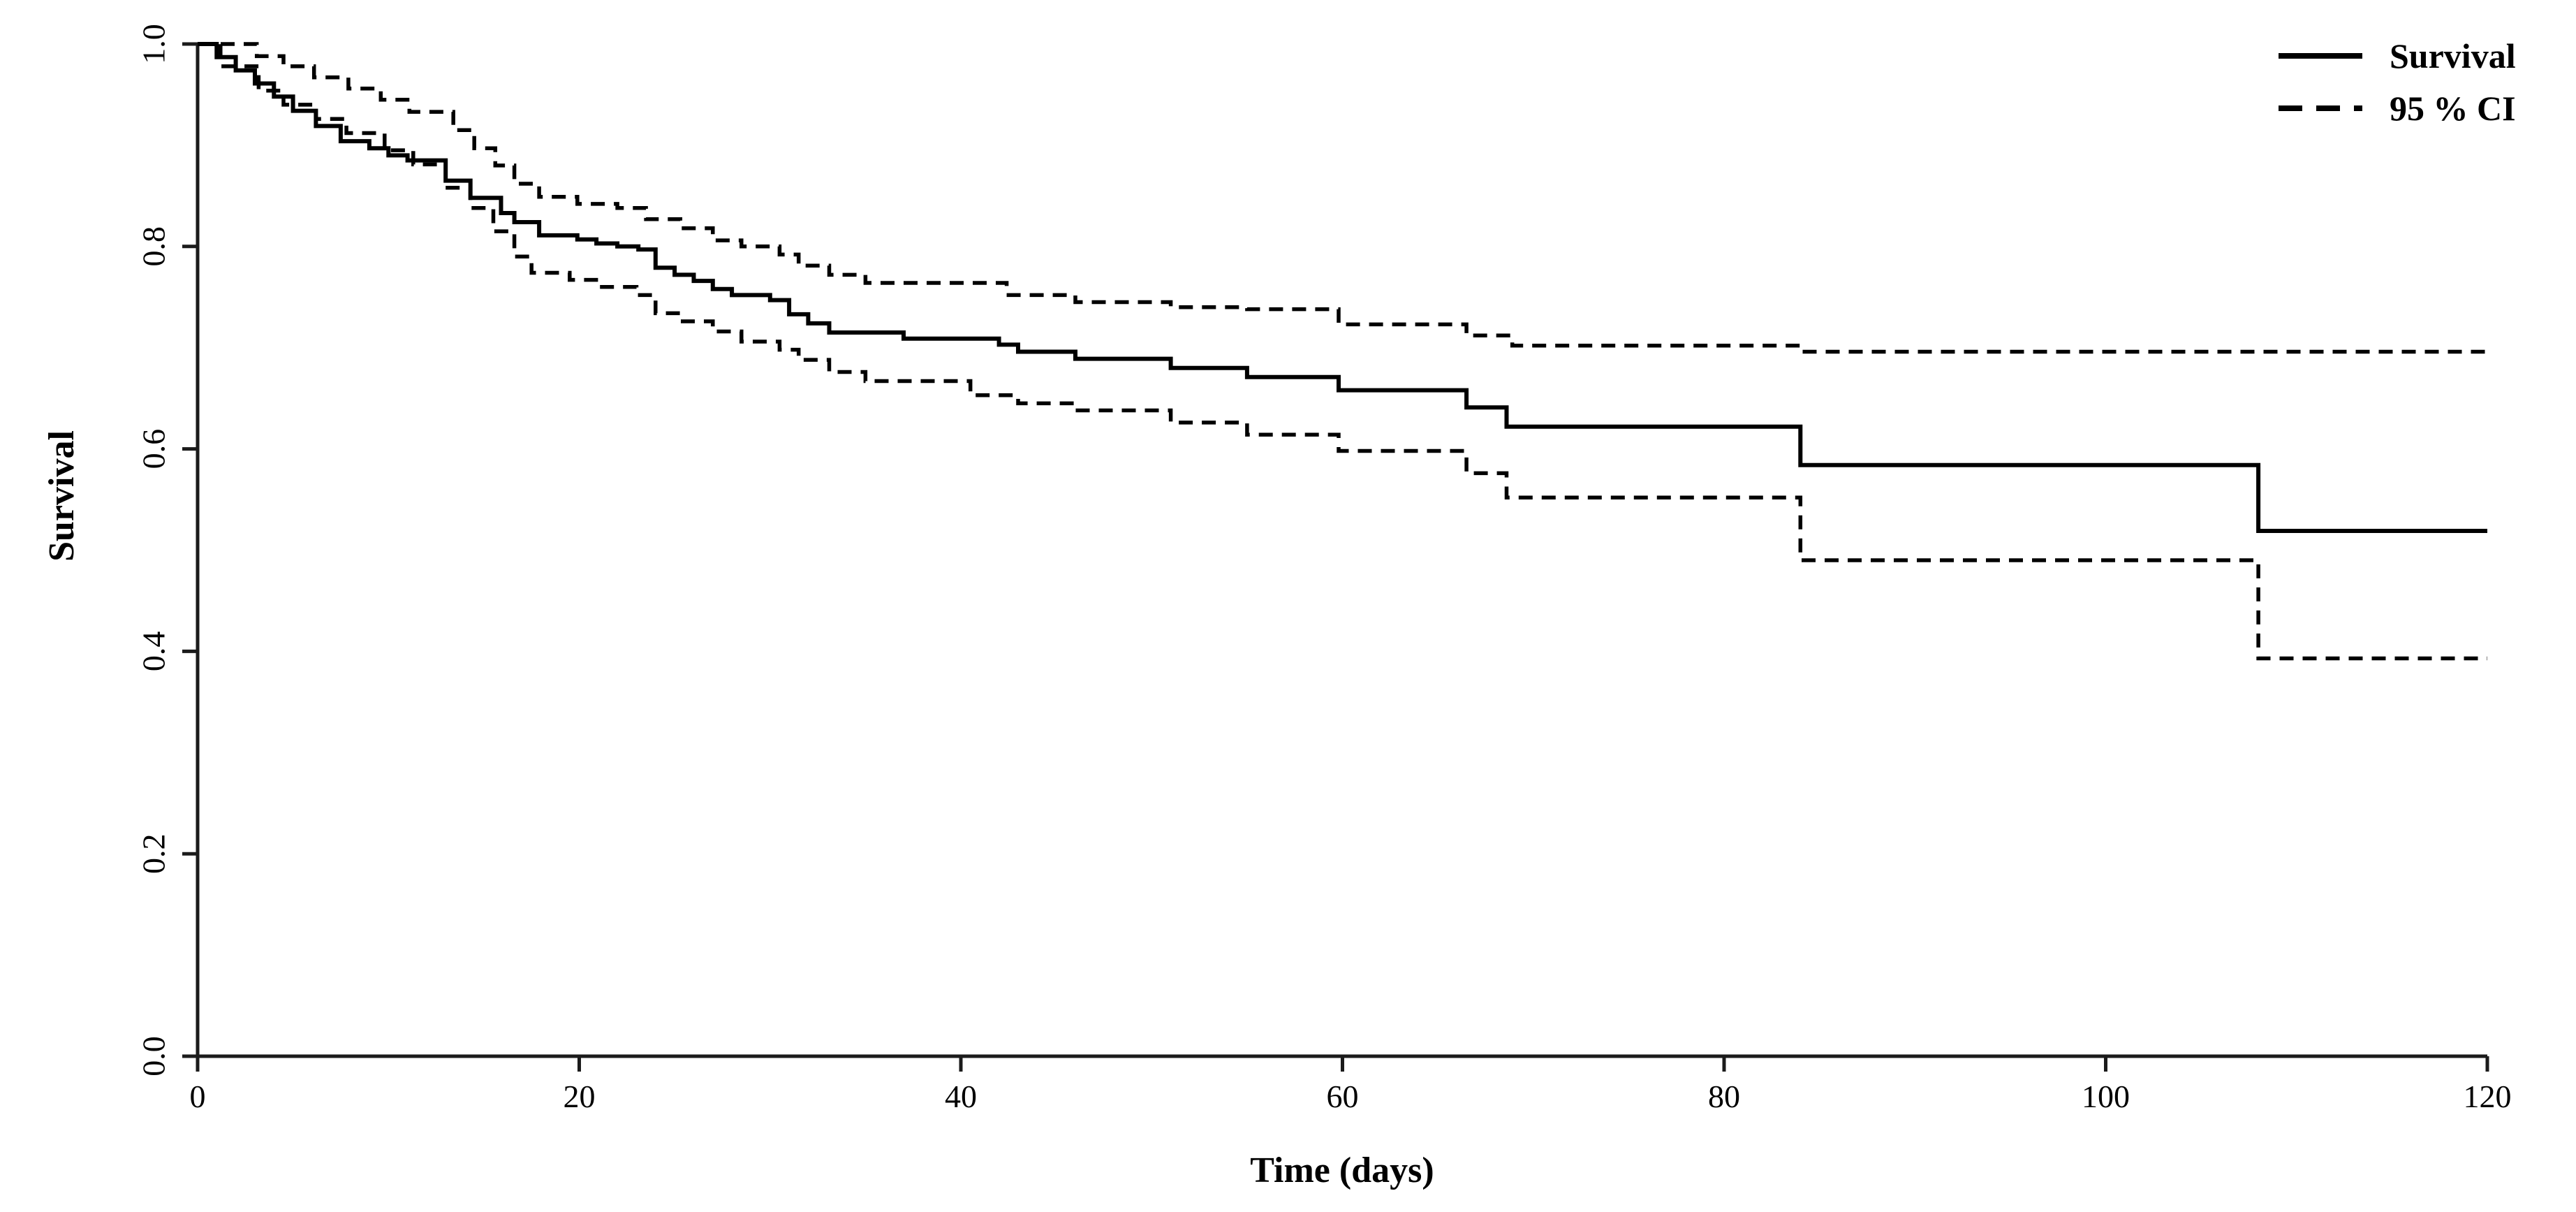 The width and height of the screenshot is (2576, 1212). Describe the element at coordinates (961, 1096) in the screenshot. I see `x-tick-label: 40` at that location.